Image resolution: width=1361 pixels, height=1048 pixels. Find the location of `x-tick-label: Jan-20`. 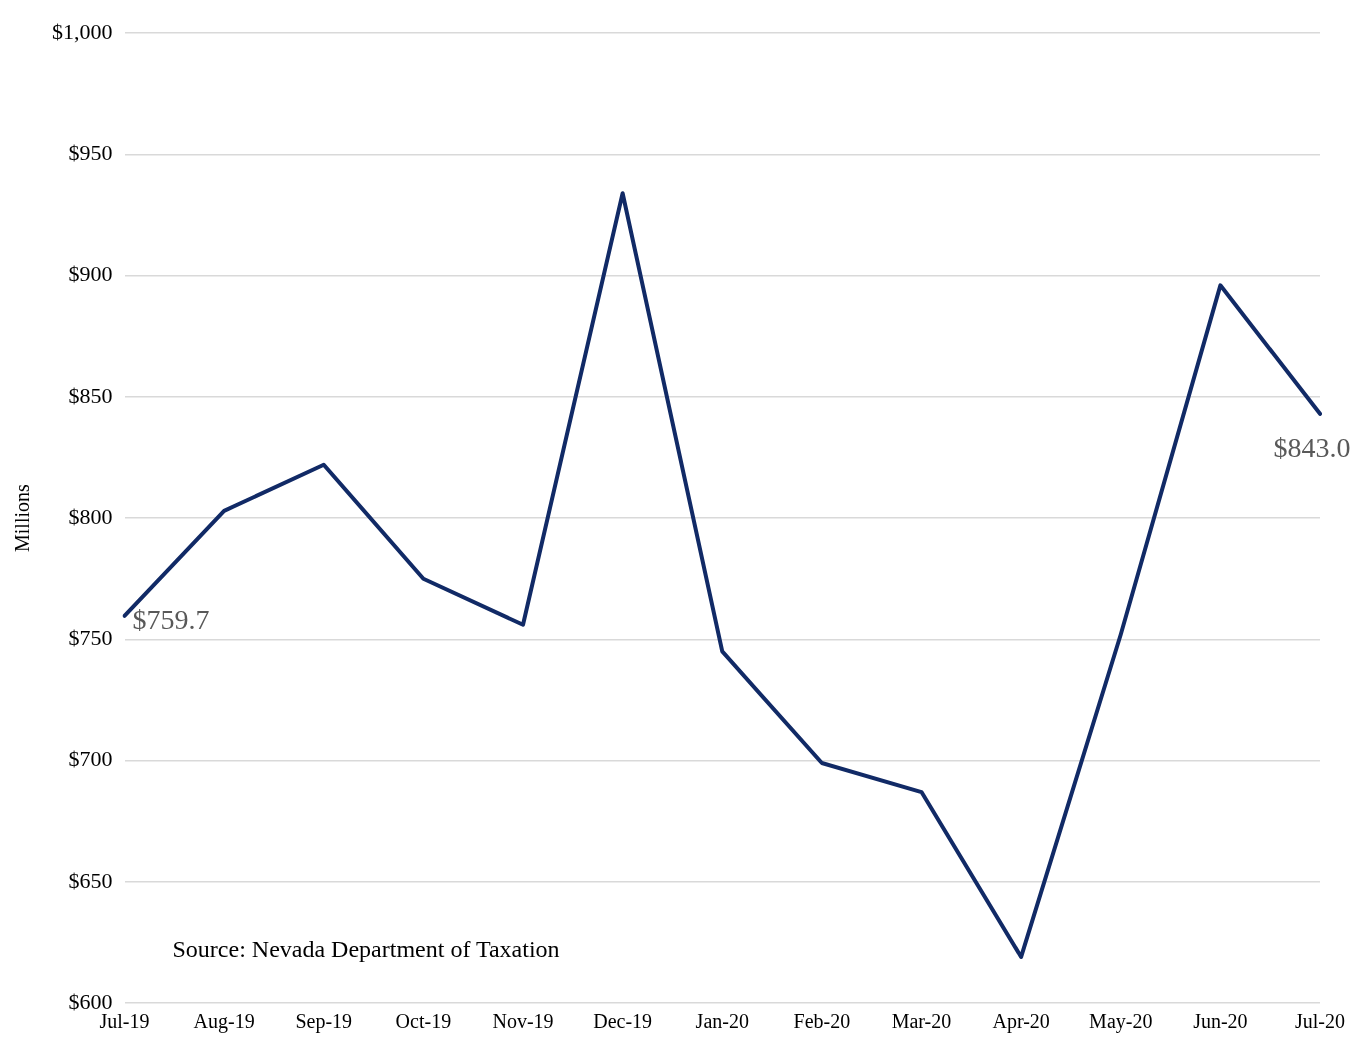

x-tick-label: Jan-20 is located at coordinates (722, 1021).